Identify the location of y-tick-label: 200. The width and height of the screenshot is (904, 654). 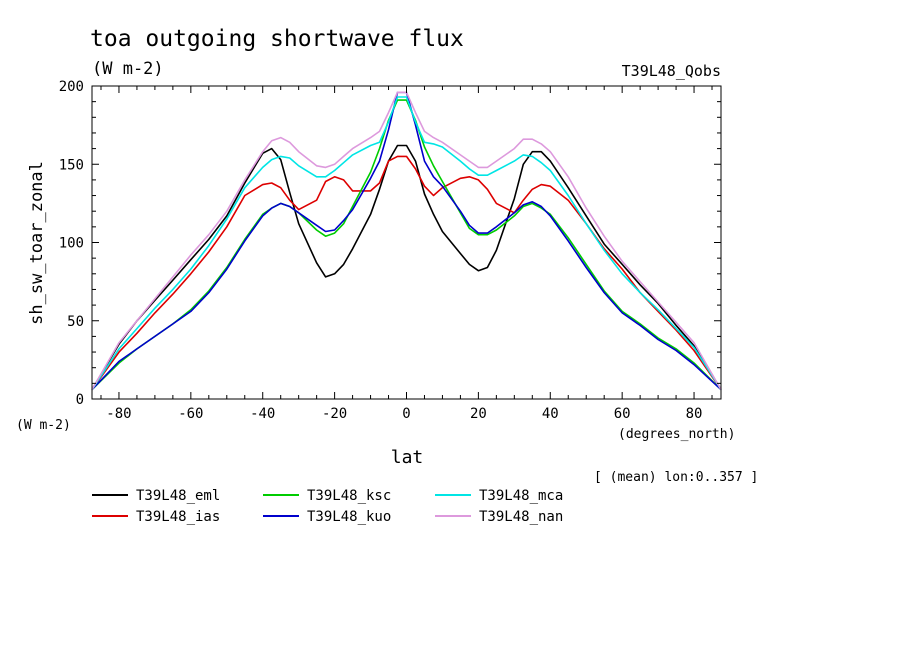
(71, 87).